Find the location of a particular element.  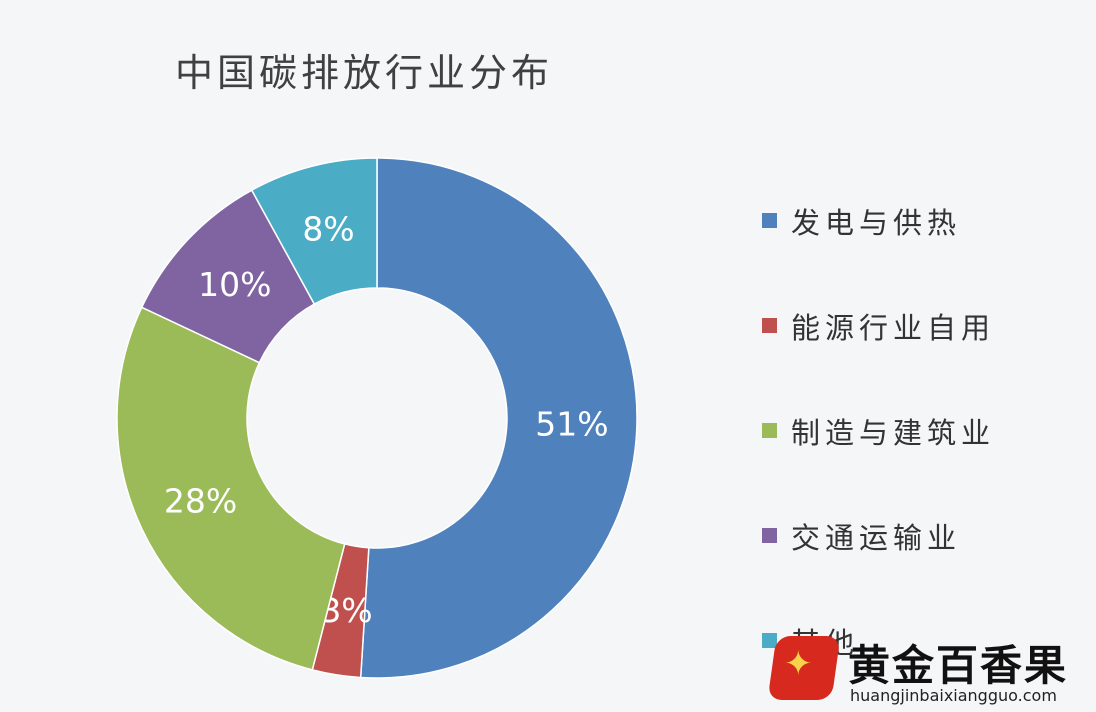

star-icon: ✦ is located at coordinates (798, 664).